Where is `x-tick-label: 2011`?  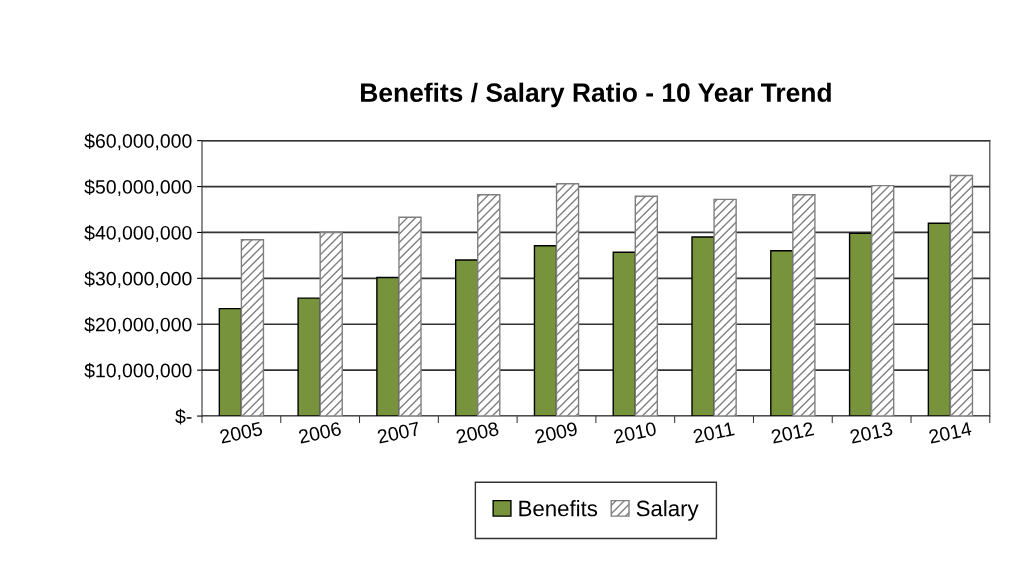 x-tick-label: 2011 is located at coordinates (713, 432).